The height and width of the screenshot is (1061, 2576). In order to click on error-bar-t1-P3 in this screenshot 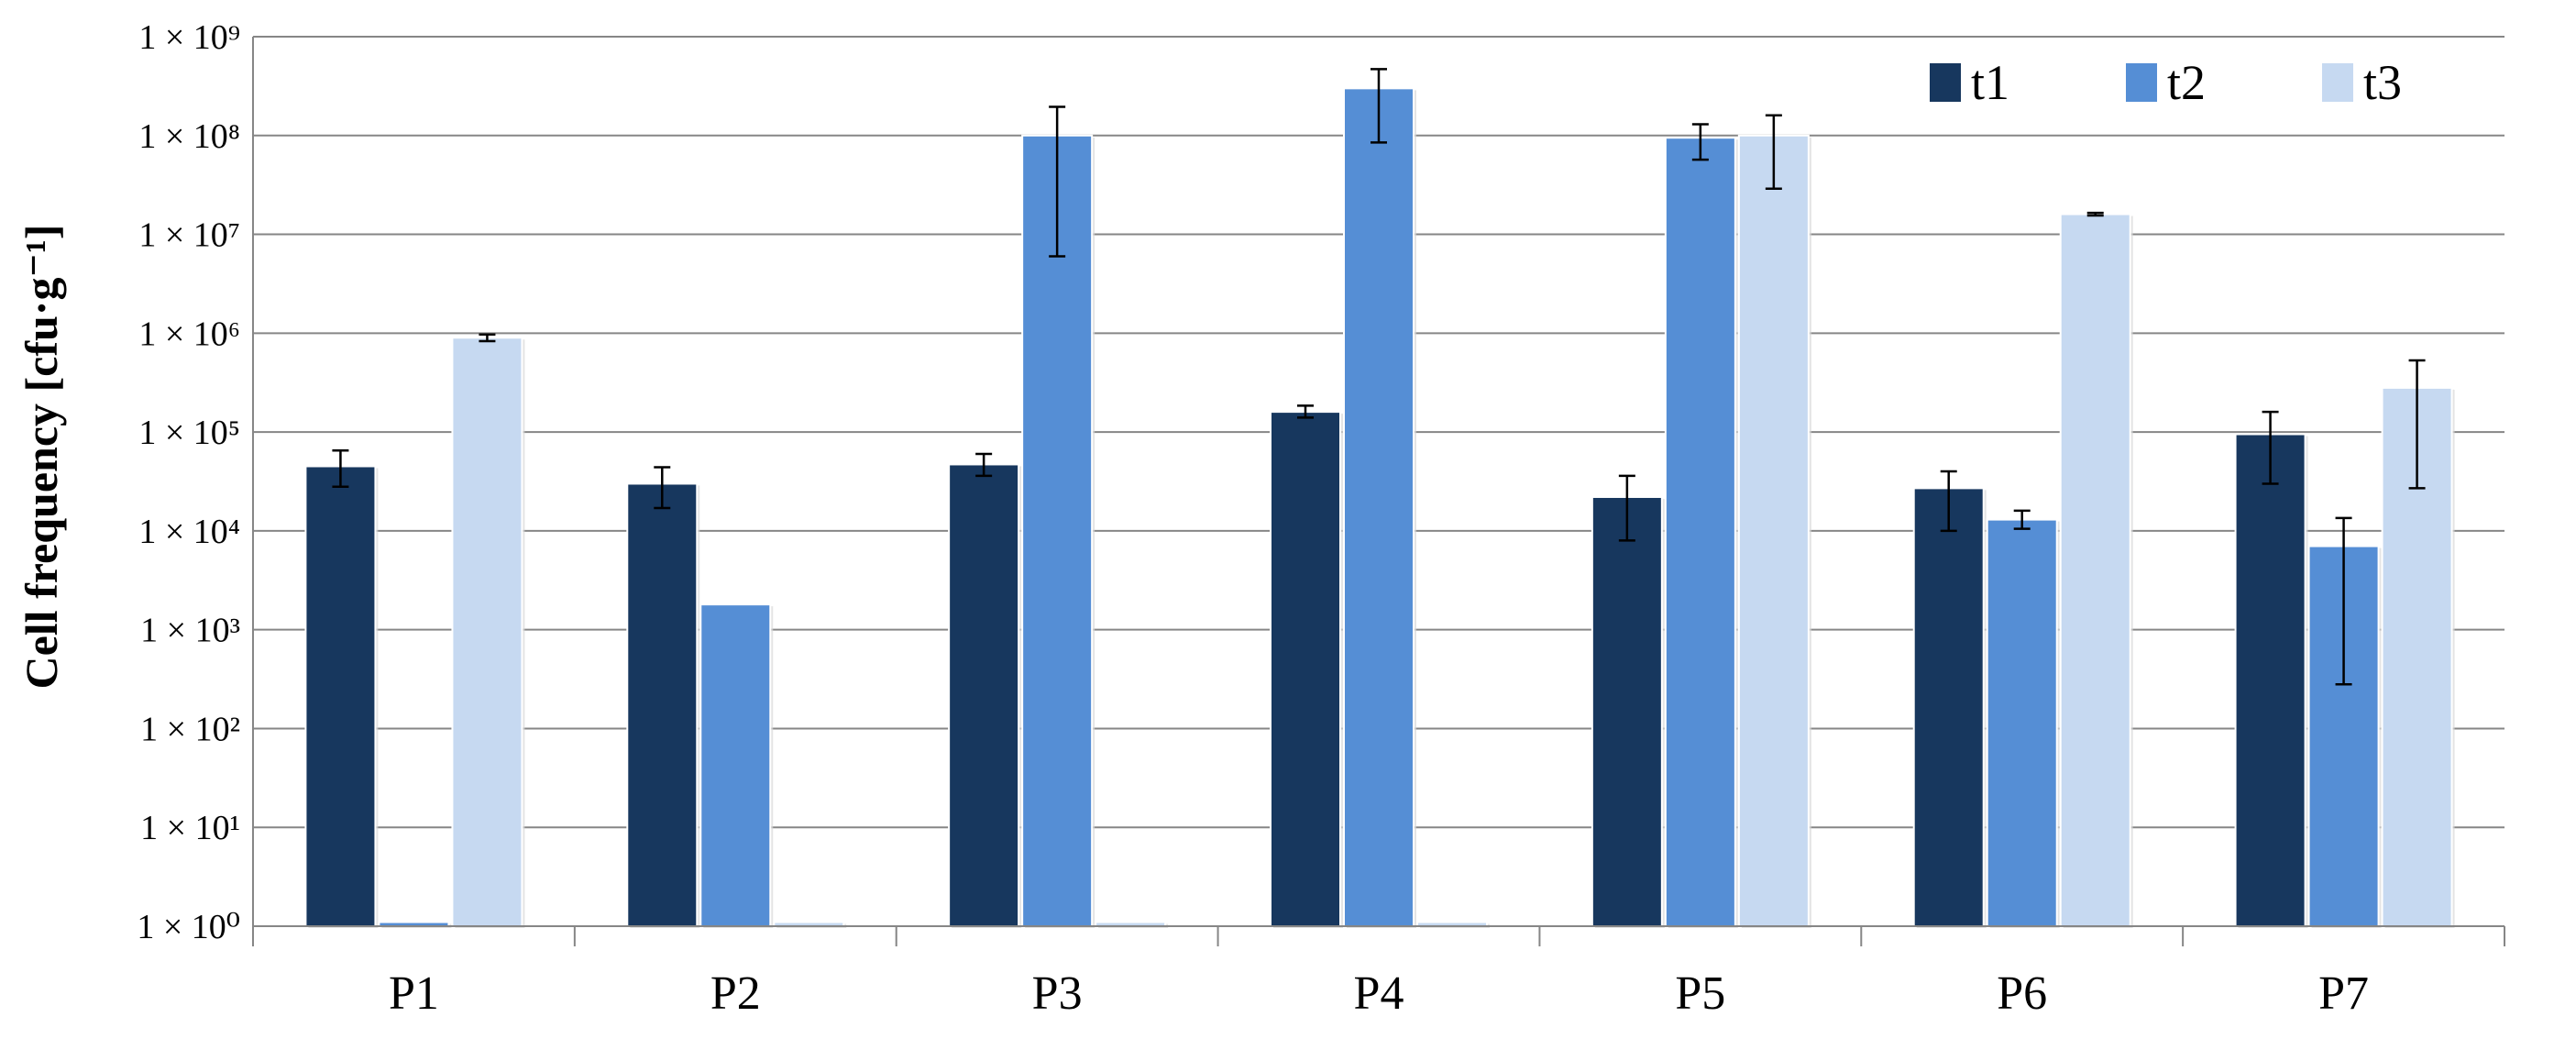, I will do `click(984, 465)`.